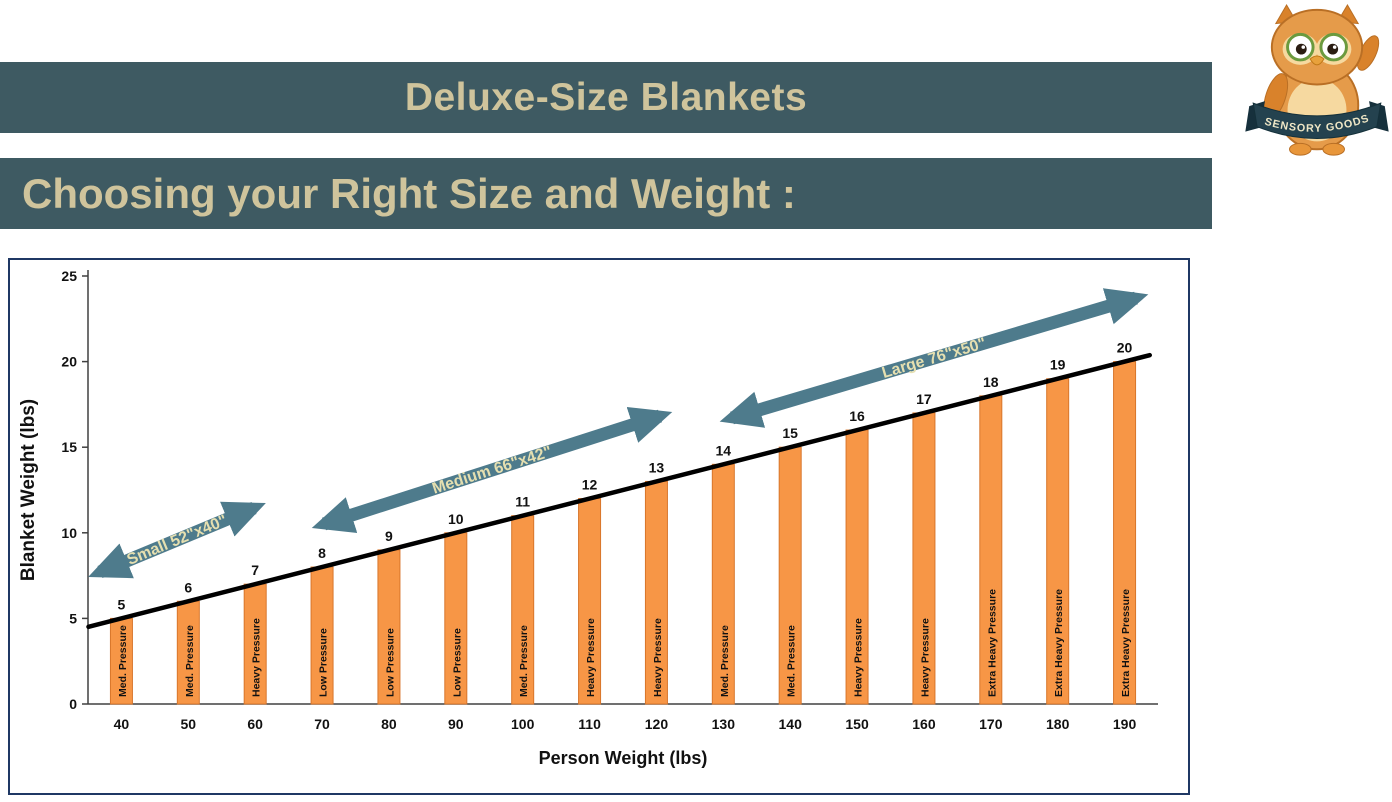 The image size is (1392, 802). I want to click on x-tick-label: 110, so click(589, 724).